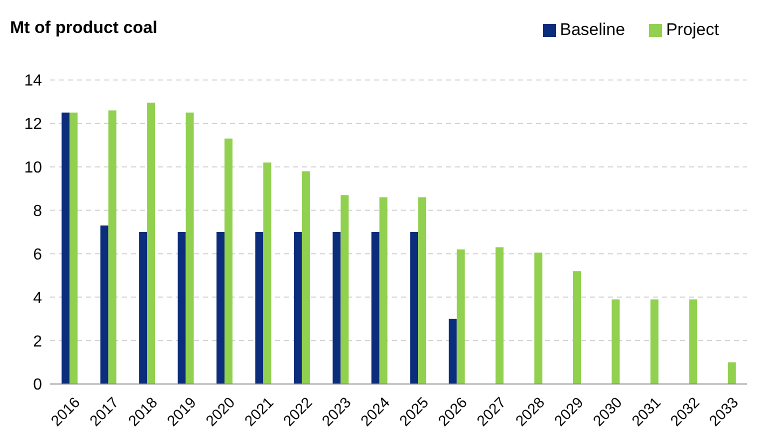 The height and width of the screenshot is (447, 761). I want to click on legend-label: Baseline, so click(593, 29).